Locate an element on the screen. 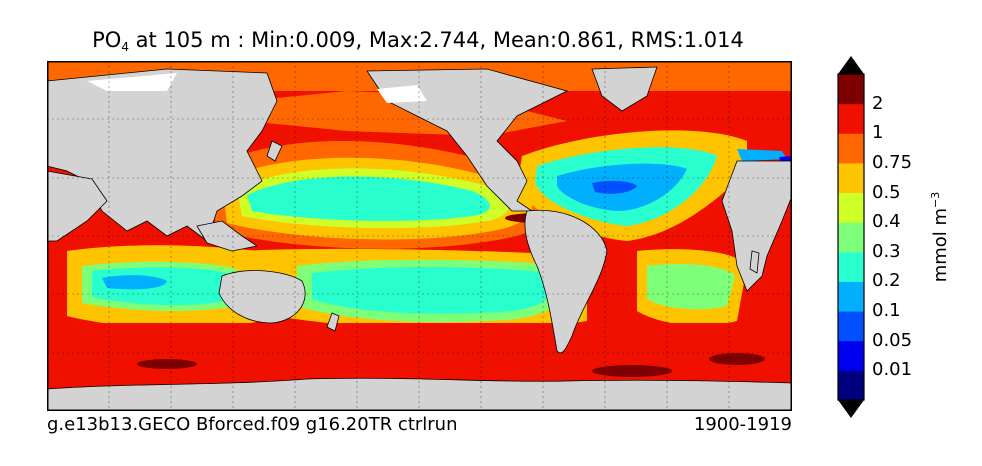 The height and width of the screenshot is (466, 982). colorbar-tick-label: 0.4 is located at coordinates (886, 222).